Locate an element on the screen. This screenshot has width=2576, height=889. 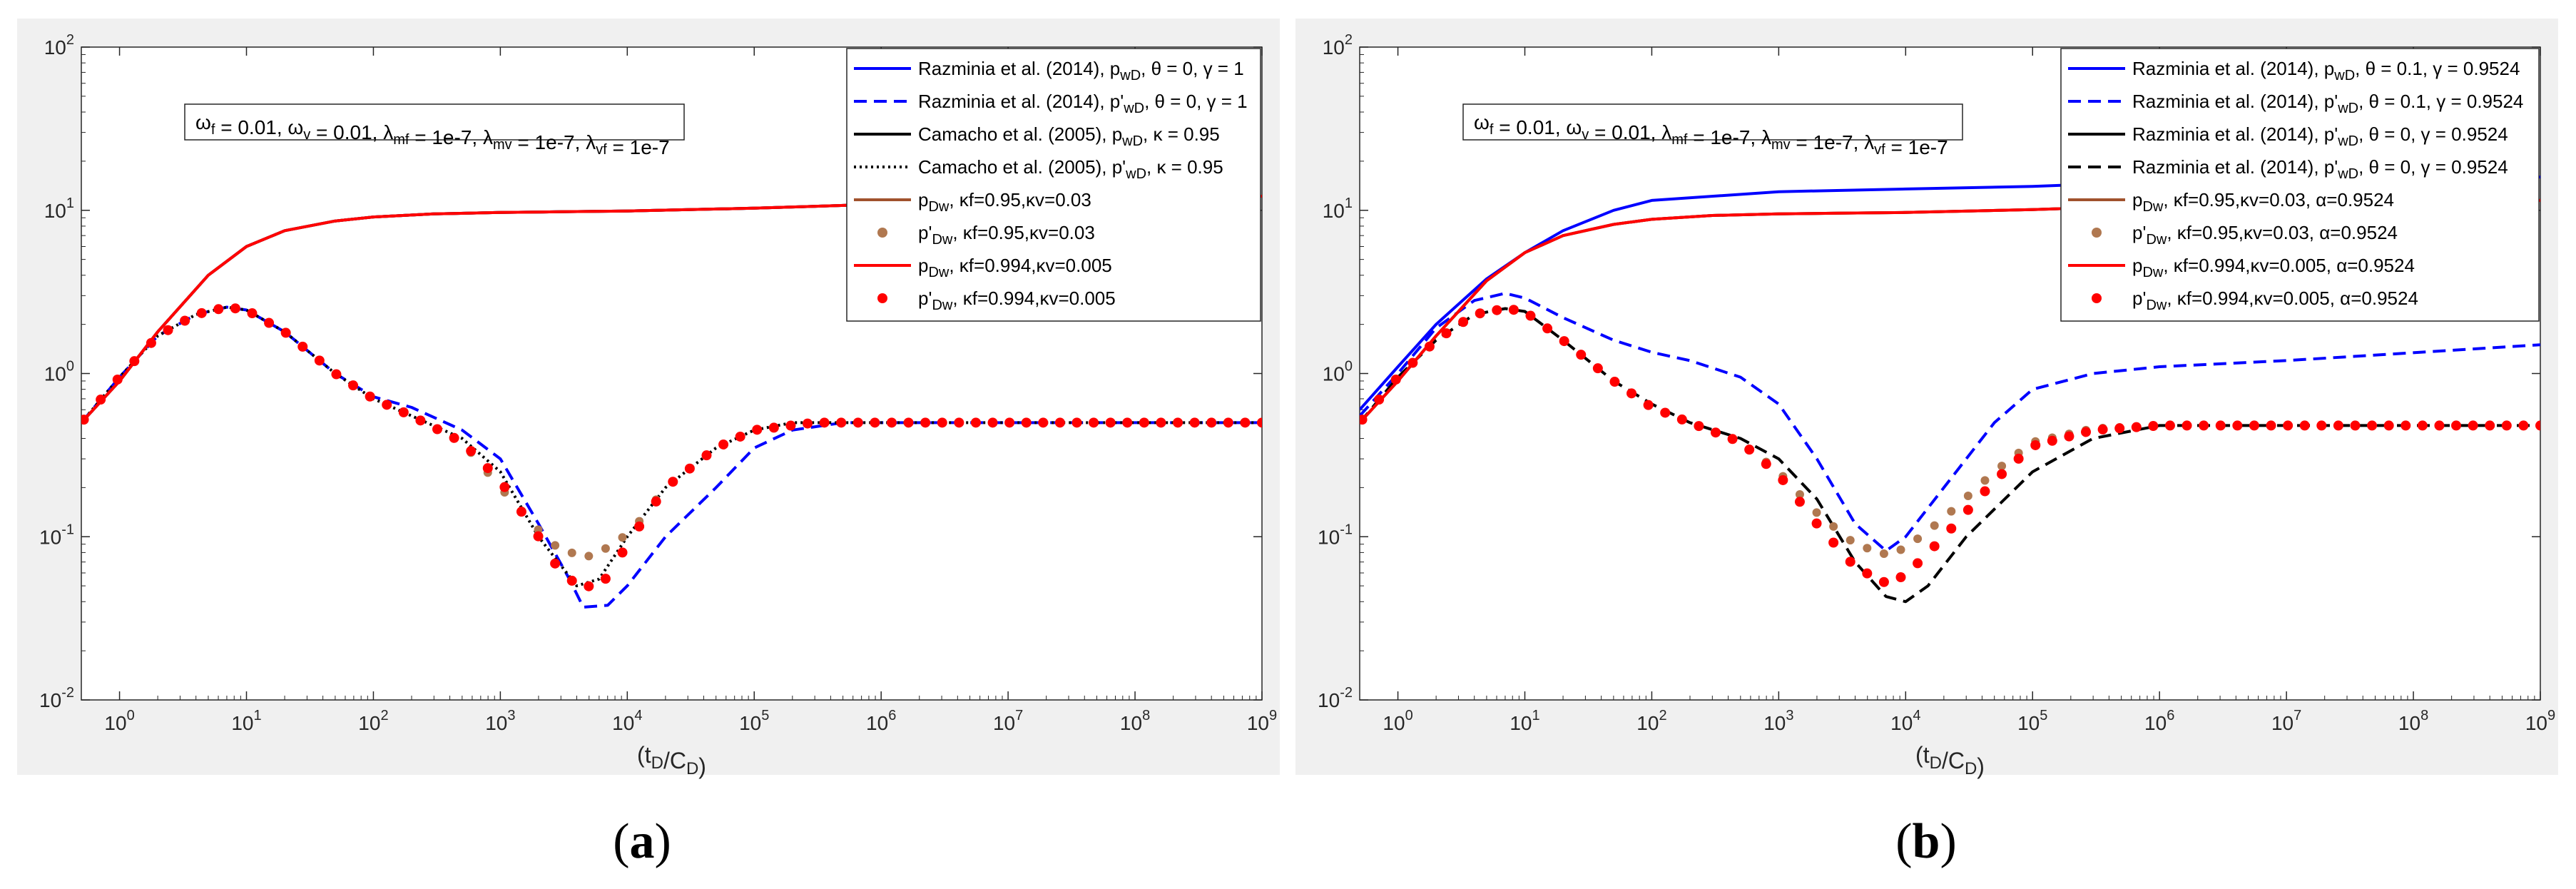
x-axis-label: (tD/CD) is located at coordinates (671, 760).